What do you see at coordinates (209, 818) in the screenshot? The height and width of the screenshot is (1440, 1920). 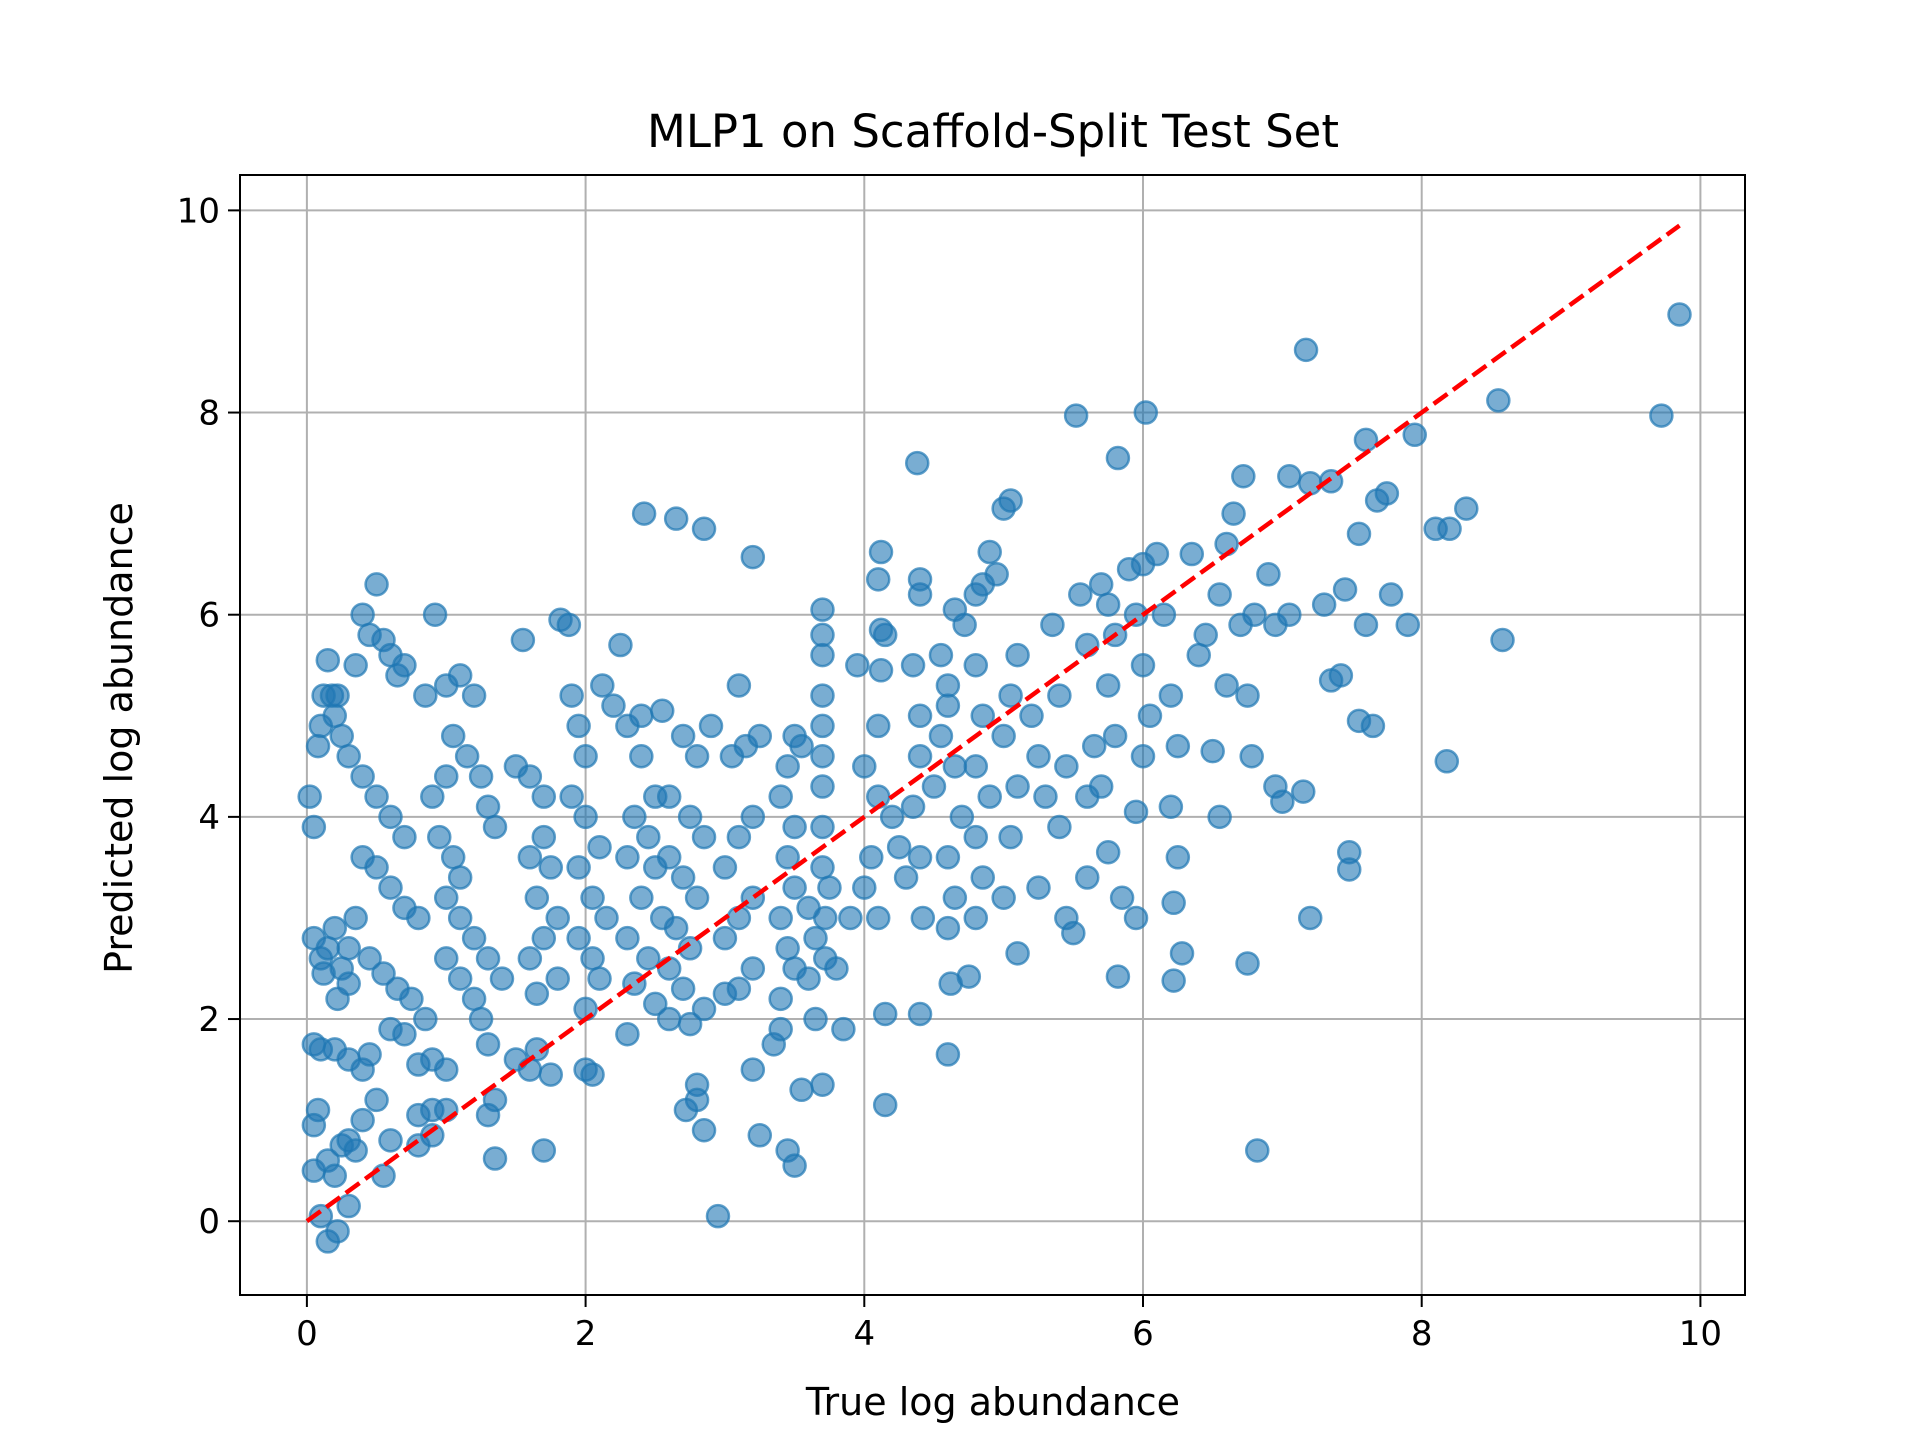 I see `y-tick-label: 4` at bounding box center [209, 818].